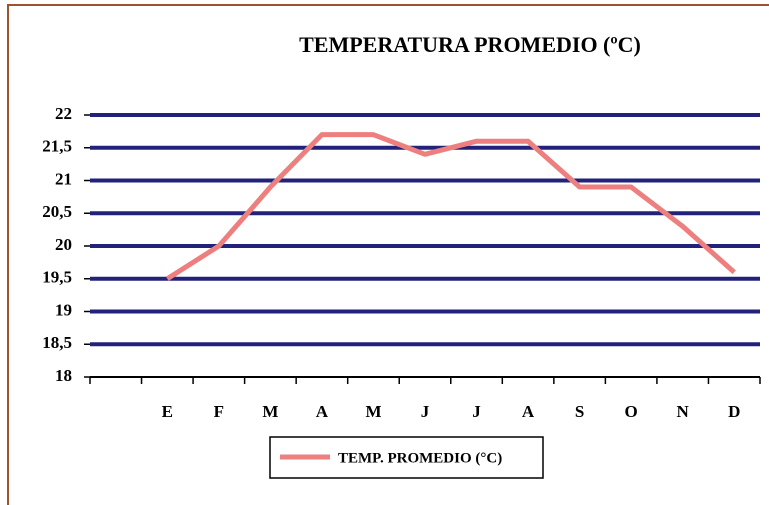  I want to click on legend-label: TEMP. PROMEDIO (°C), so click(420, 458).